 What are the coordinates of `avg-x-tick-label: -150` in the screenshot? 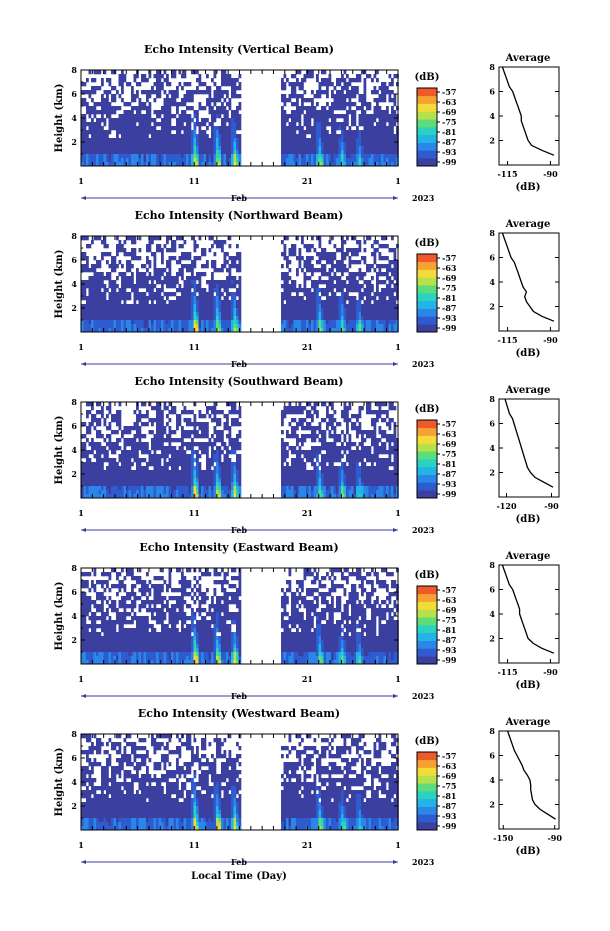 It's located at (503, 838).